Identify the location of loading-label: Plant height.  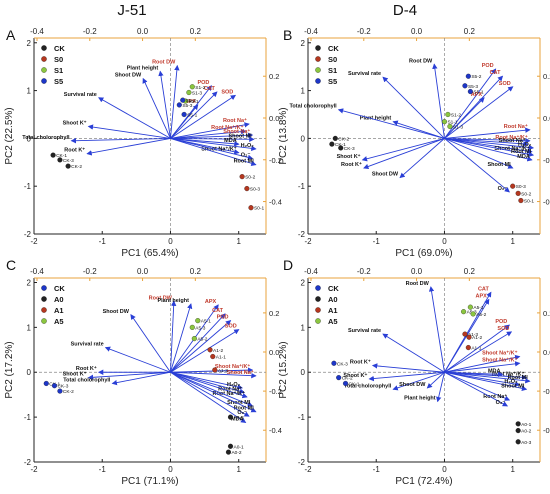
(143, 68).